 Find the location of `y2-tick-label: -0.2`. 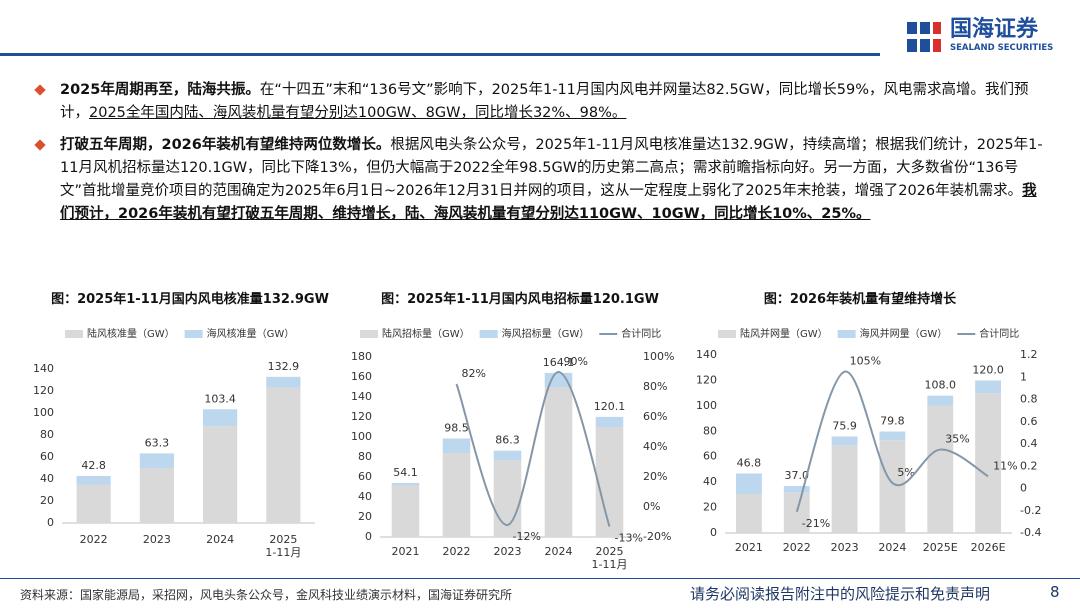

y2-tick-label: -0.2 is located at coordinates (1030, 510).